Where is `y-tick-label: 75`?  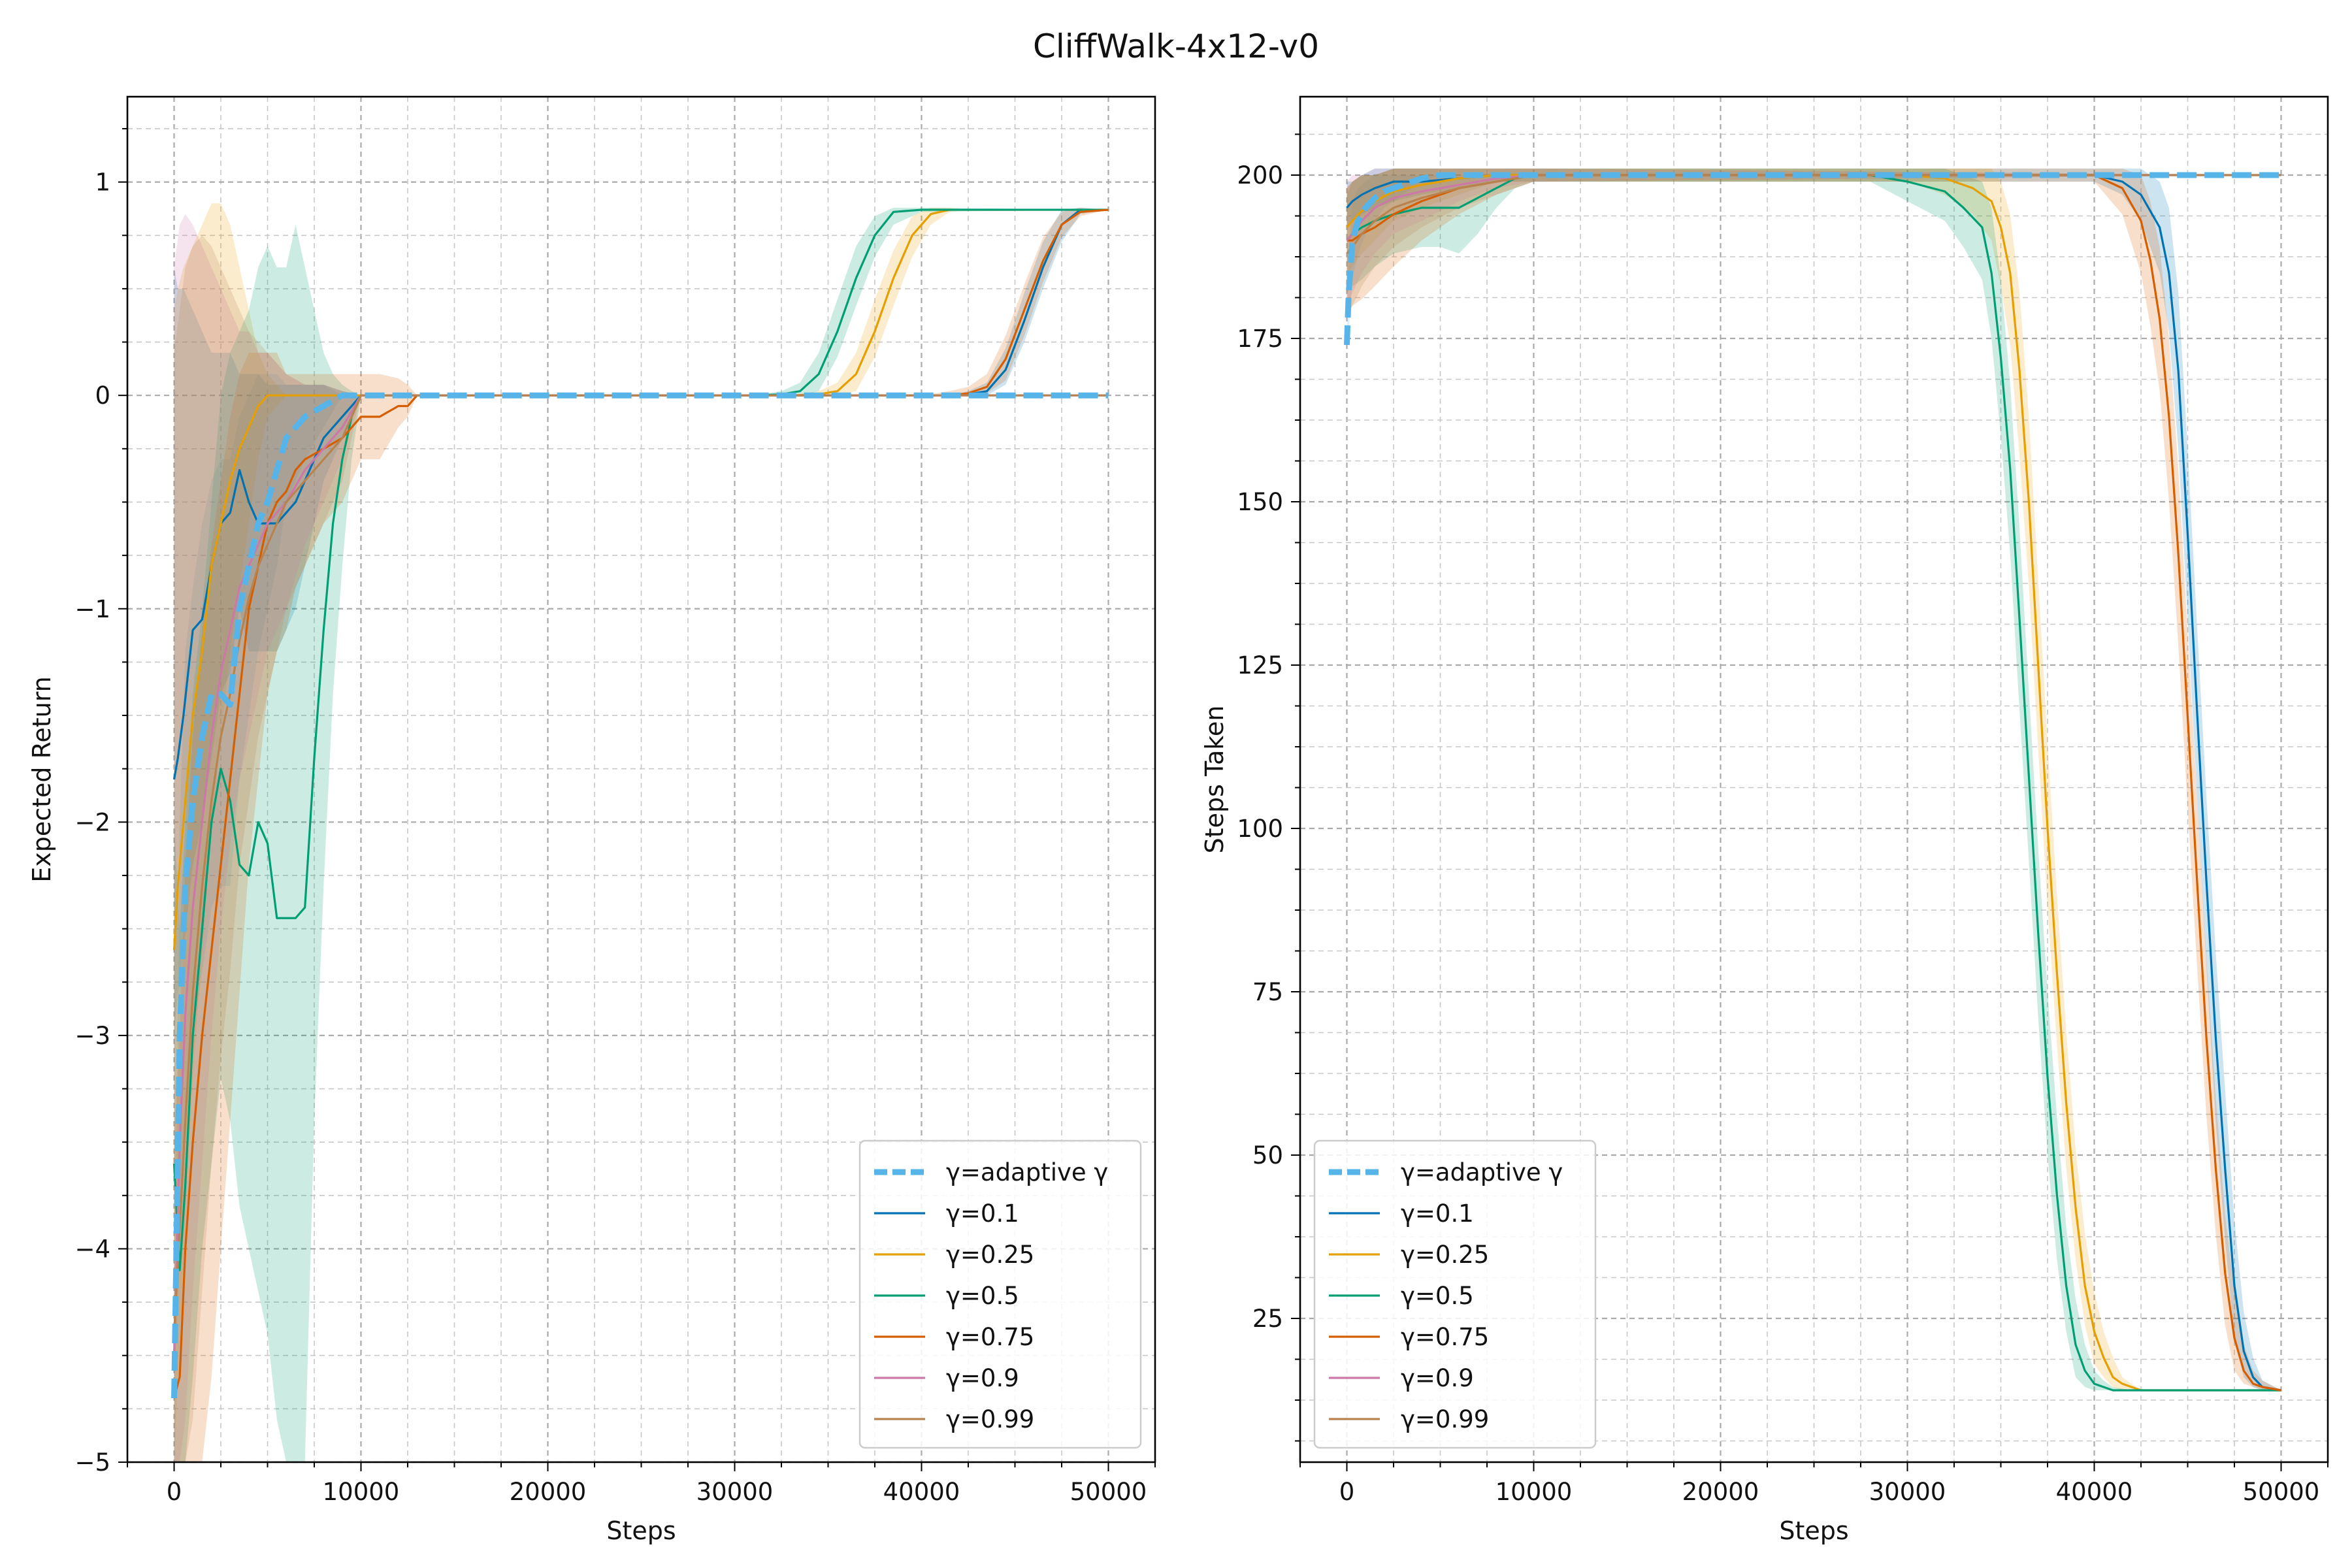
y-tick-label: 75 is located at coordinates (1267, 992).